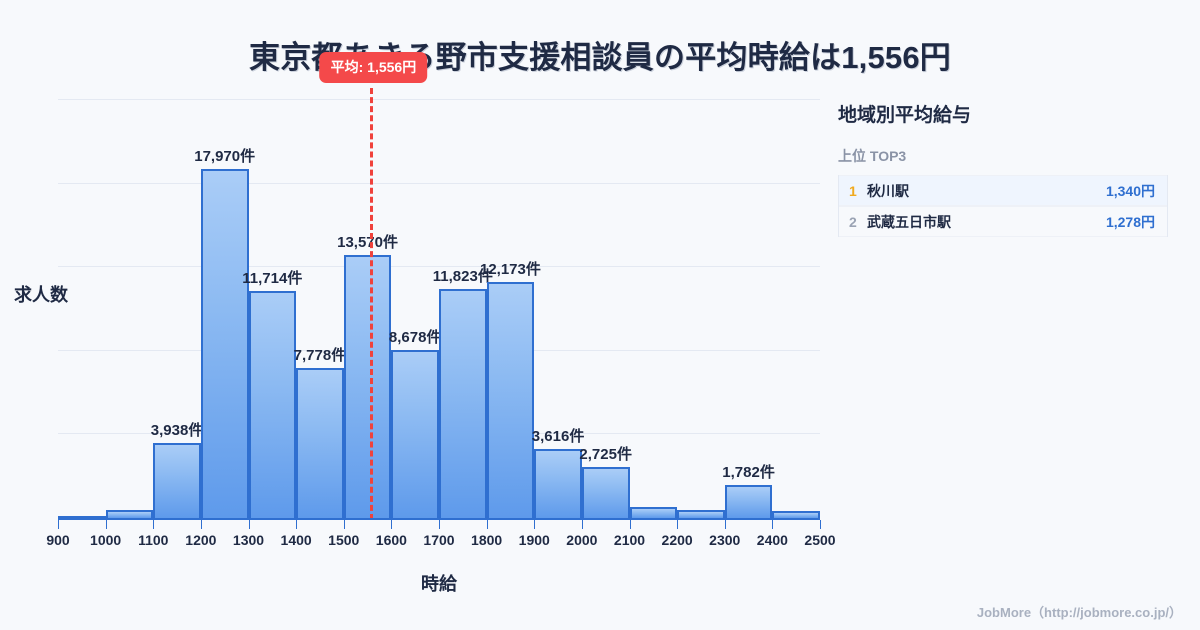 This screenshot has height=630, width=1200. Describe the element at coordinates (1079, 612) in the screenshot. I see `footer-credit: JobMore（http://jobmore.co.jp/）` at that location.